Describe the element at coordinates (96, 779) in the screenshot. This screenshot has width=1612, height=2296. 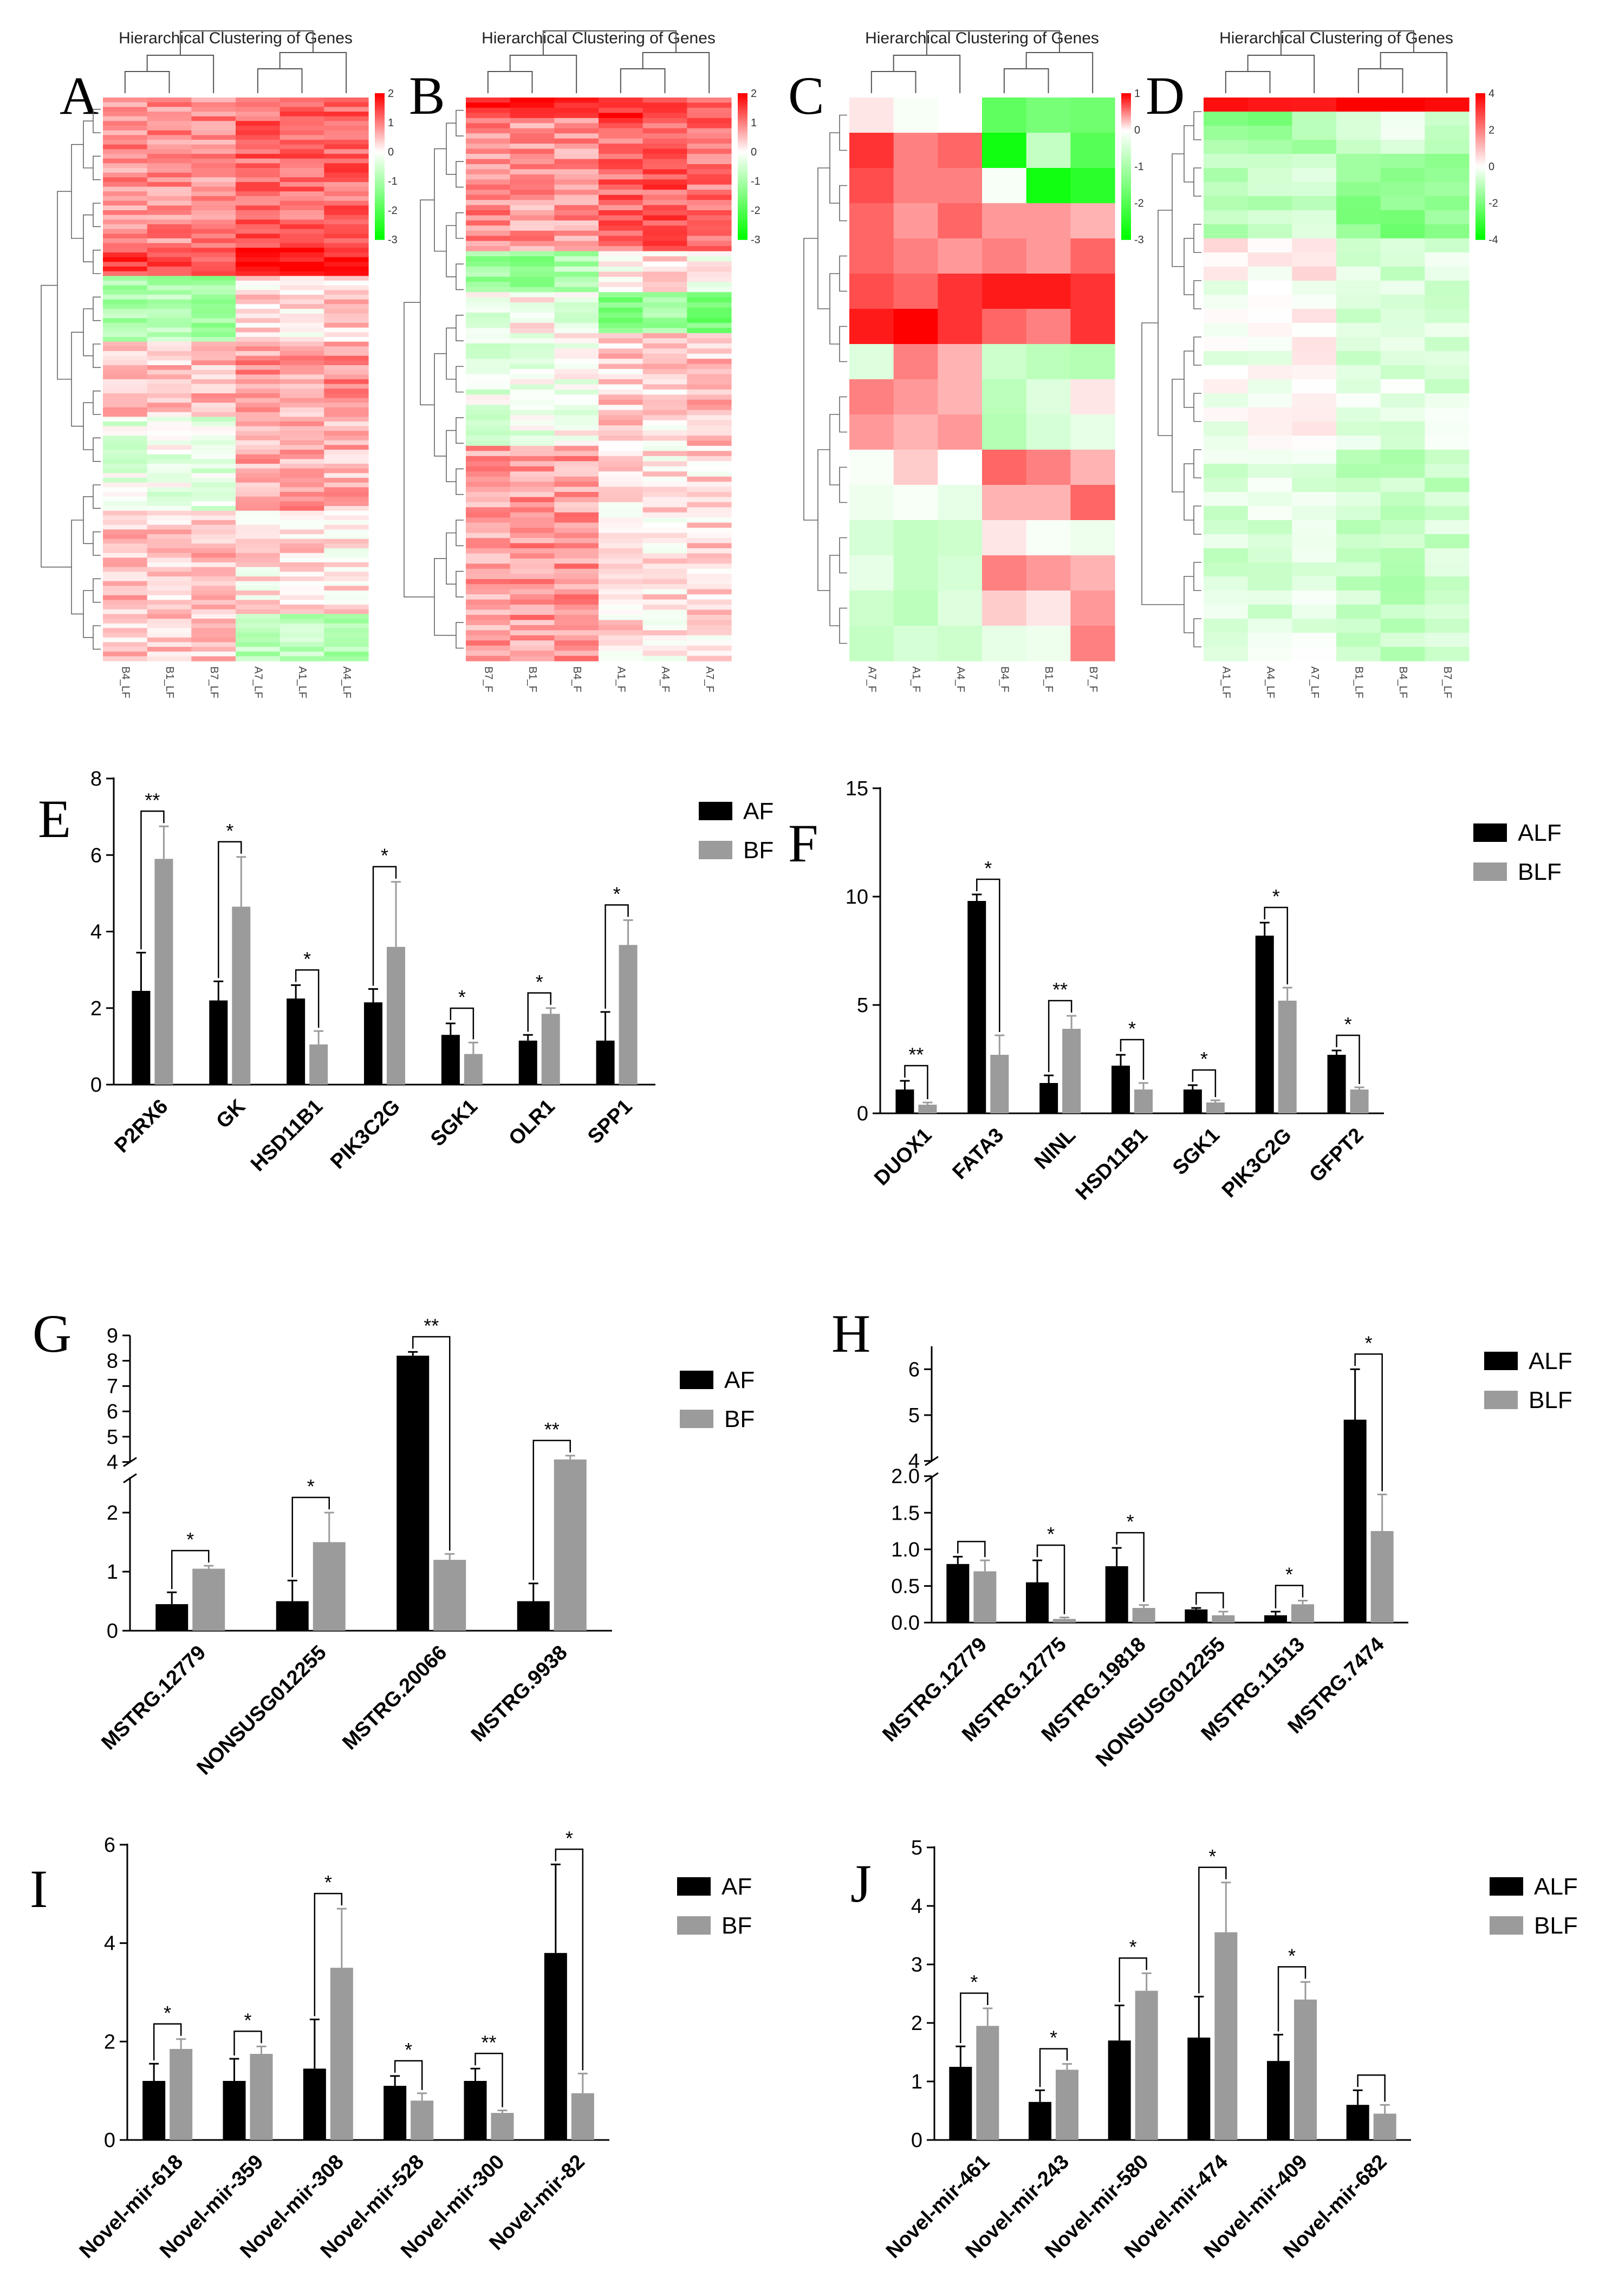
I see `y-tick-label: 8` at that location.